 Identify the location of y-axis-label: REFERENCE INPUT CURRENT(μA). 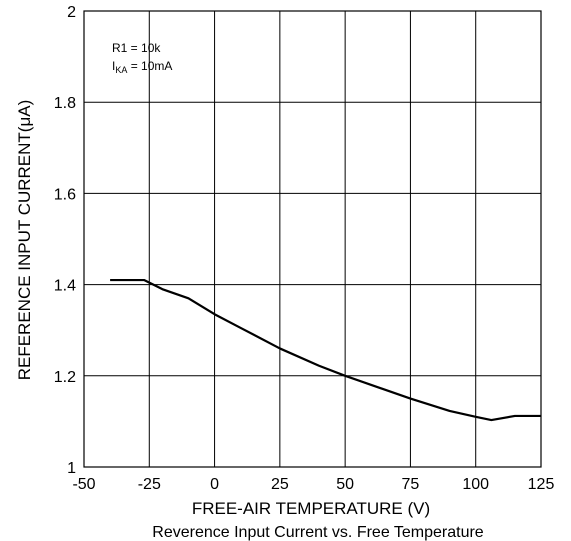
(24, 240).